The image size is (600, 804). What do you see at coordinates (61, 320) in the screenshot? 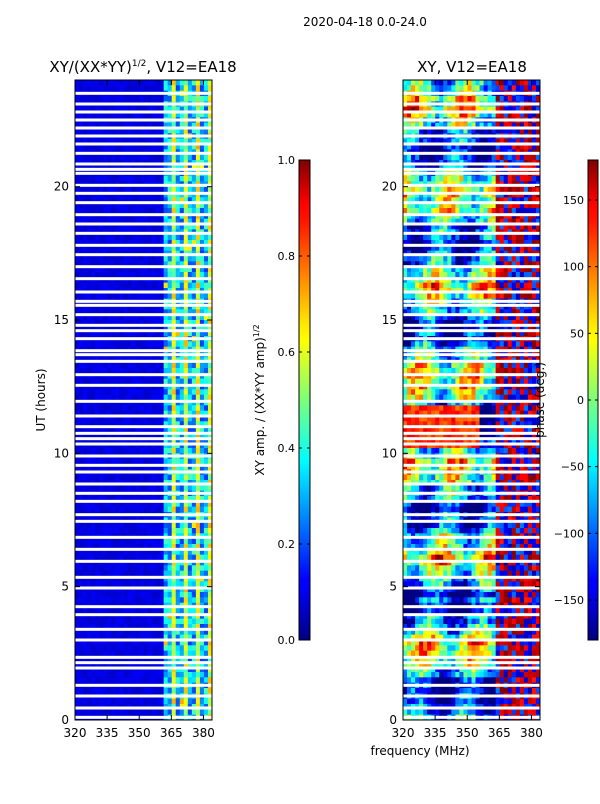
I see `y-tick-label: 15` at bounding box center [61, 320].